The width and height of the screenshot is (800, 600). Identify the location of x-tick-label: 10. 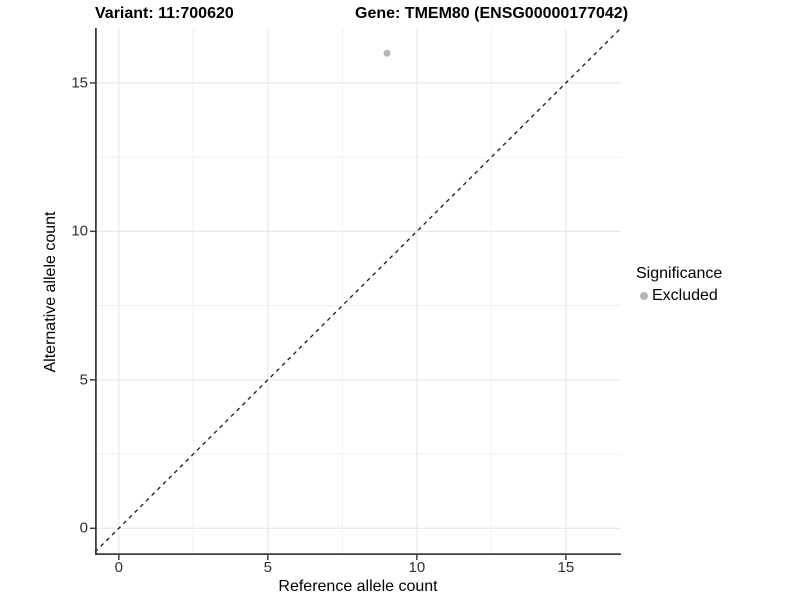
(417, 567).